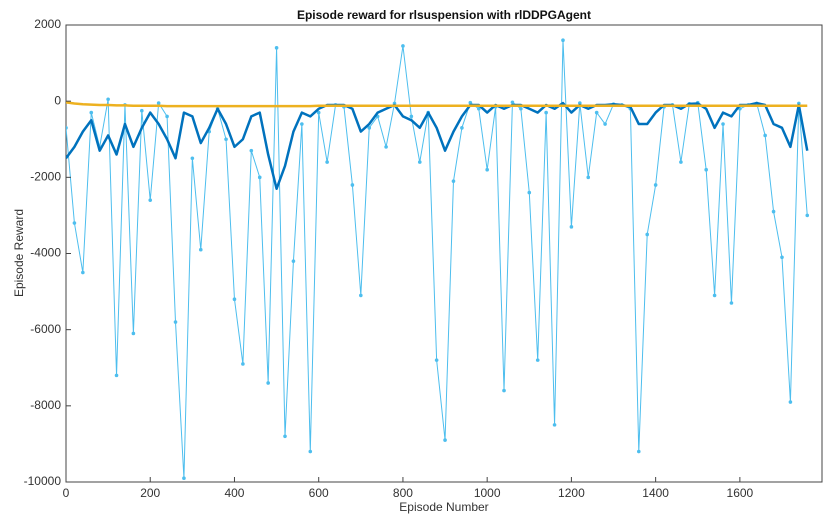 This screenshot has width=823, height=520. Describe the element at coordinates (57, 100) in the screenshot. I see `y-tick-label: 0` at that location.